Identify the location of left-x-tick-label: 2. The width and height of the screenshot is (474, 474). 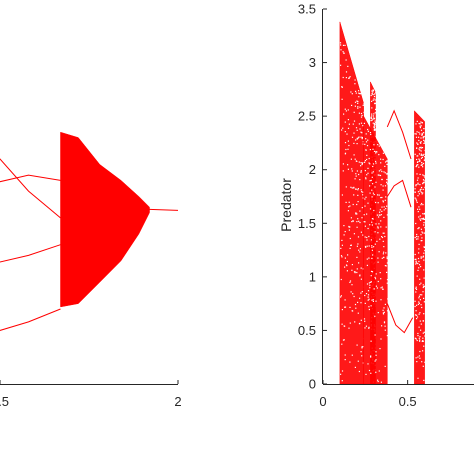
(177, 401).